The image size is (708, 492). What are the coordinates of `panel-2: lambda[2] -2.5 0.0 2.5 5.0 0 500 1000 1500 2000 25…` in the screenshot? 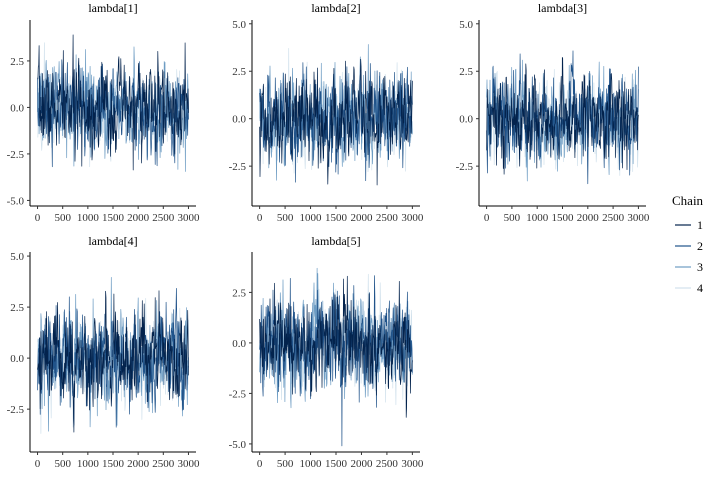 It's located at (326, 112).